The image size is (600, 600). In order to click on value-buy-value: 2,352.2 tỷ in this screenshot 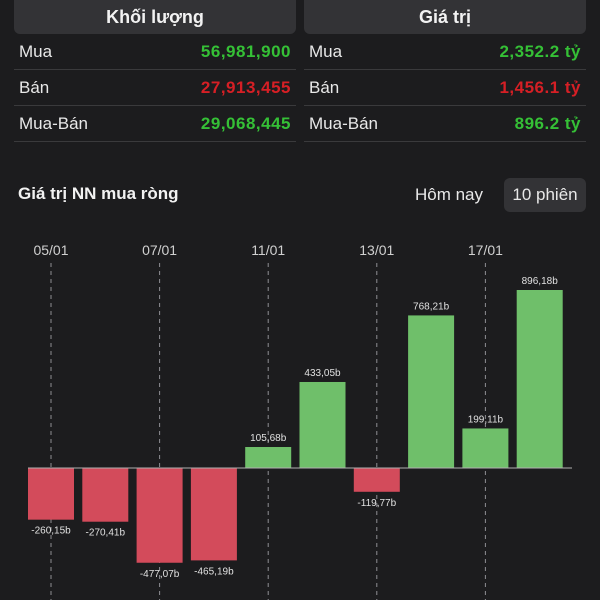, I will do `click(540, 51)`.